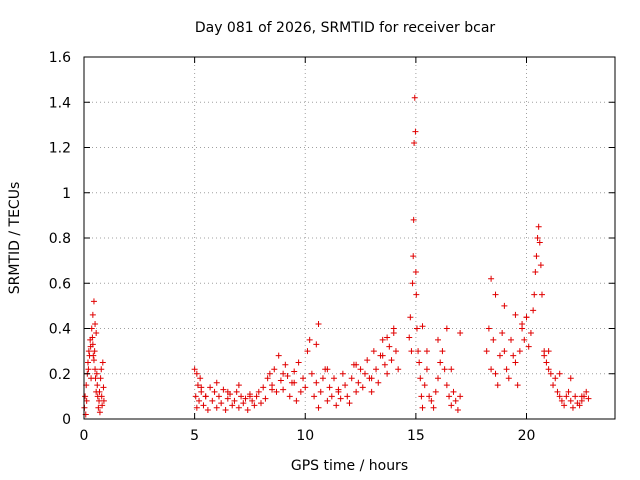  I want to click on y-tick-label: 0.2, so click(60, 375).